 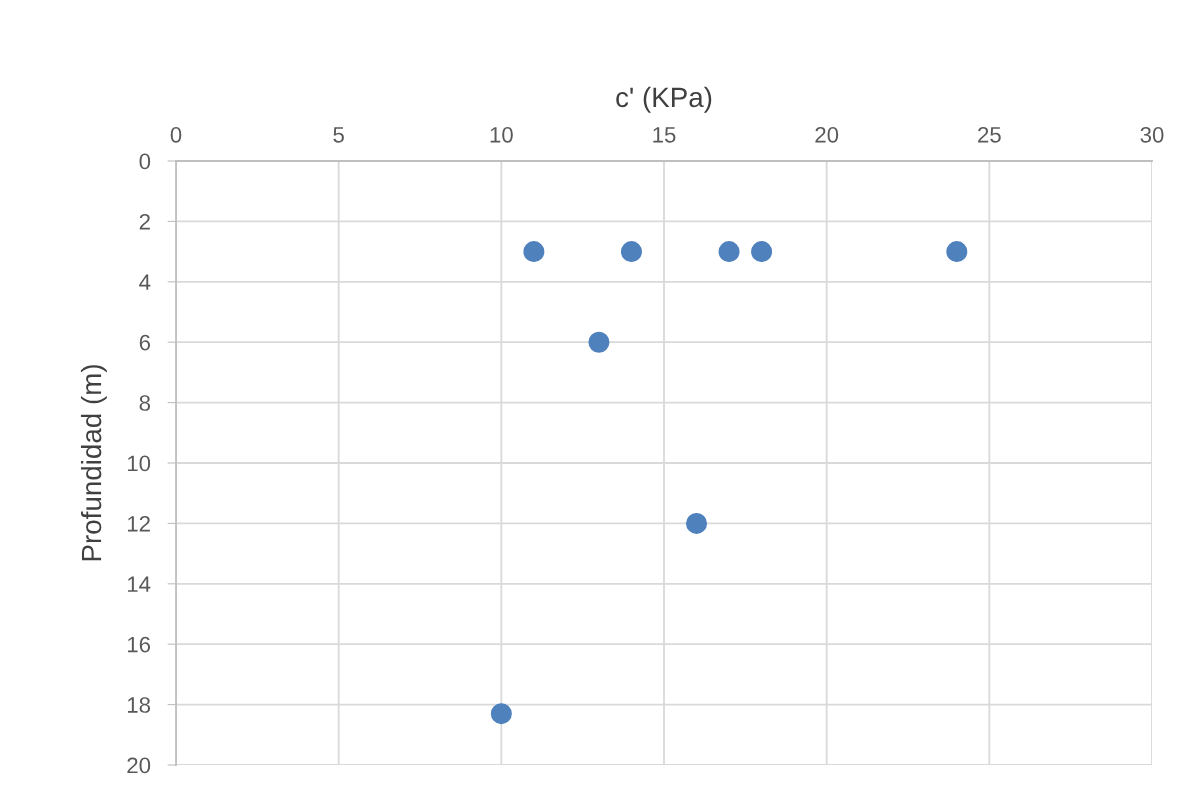 I want to click on x-tick-label: 20, so click(x=827, y=134).